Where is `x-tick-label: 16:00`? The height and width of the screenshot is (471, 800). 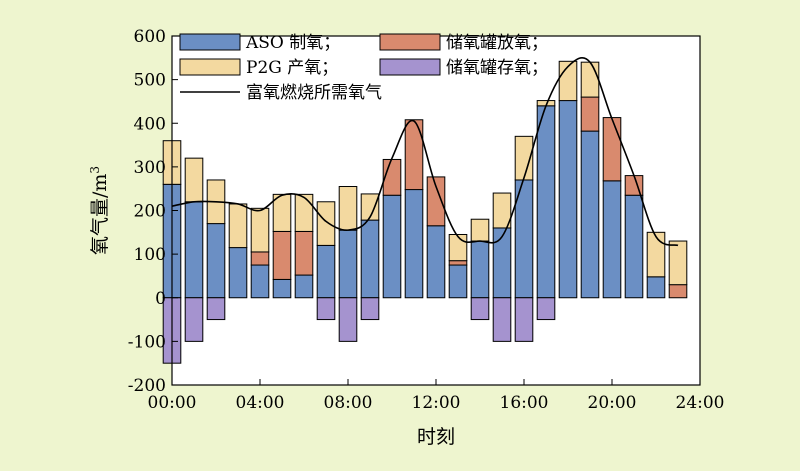 x-tick-label: 16:00 is located at coordinates (524, 403).